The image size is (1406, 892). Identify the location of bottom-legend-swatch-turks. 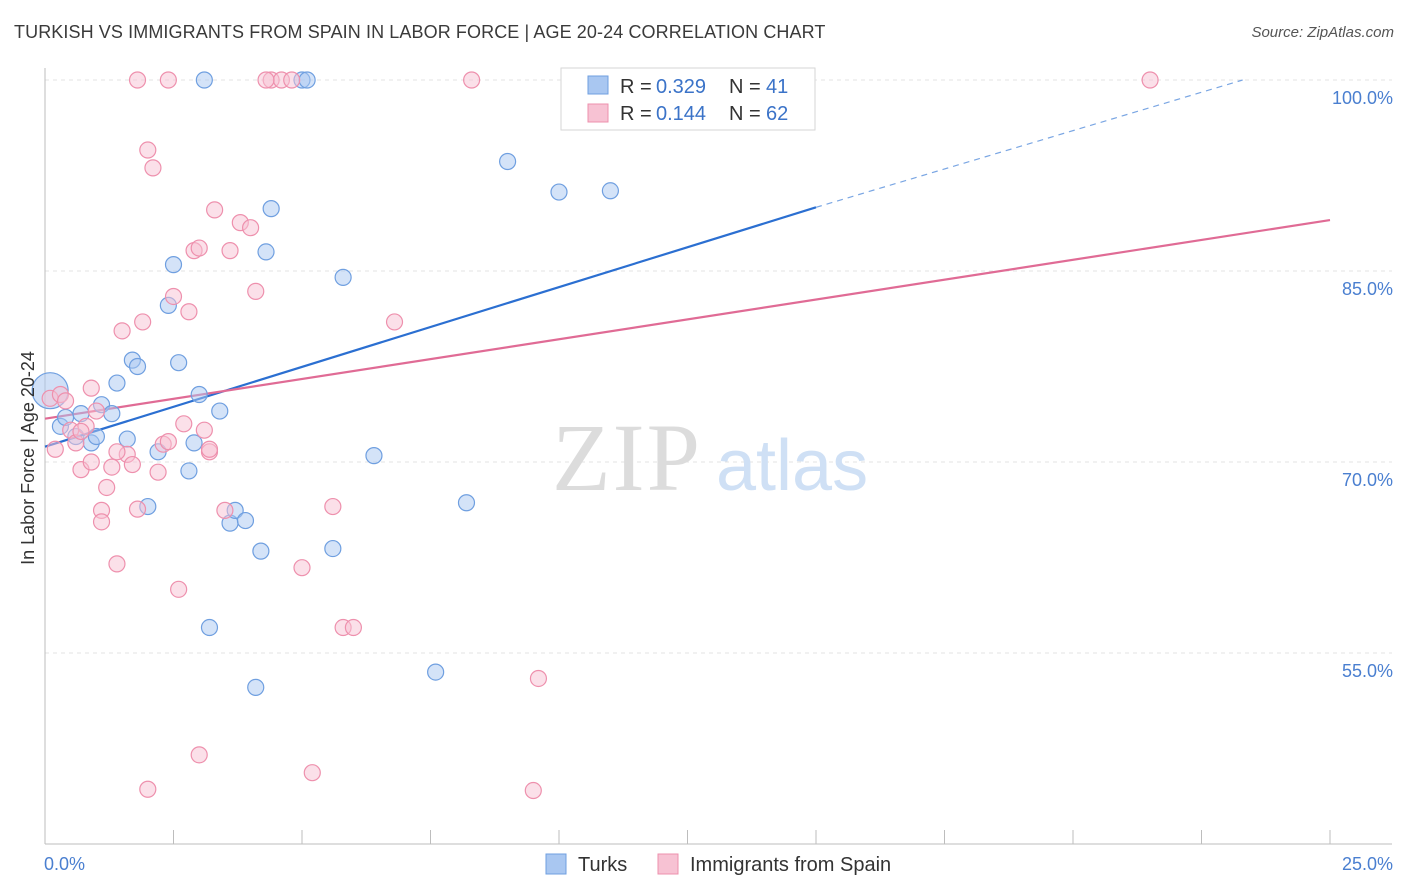
(556, 864).